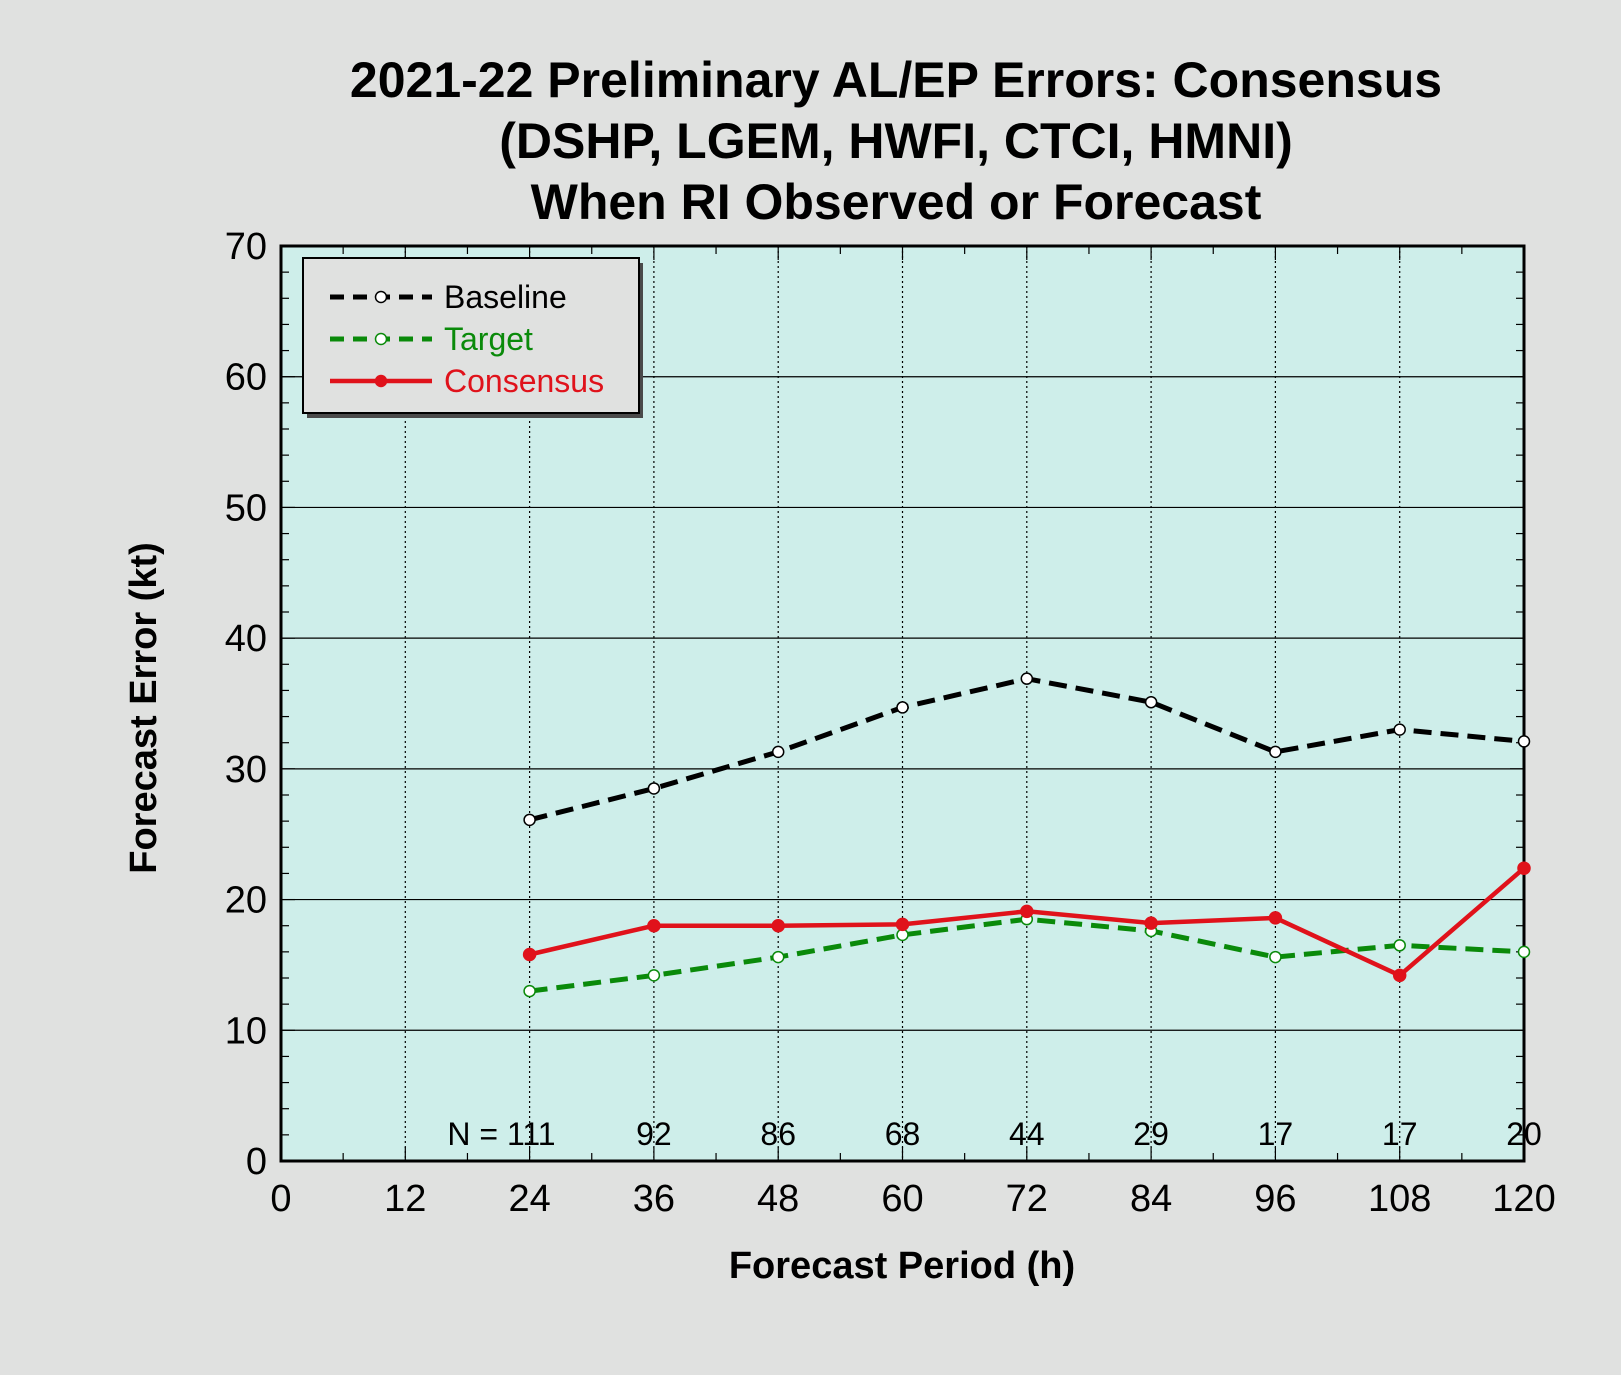 This screenshot has height=1375, width=1621. Describe the element at coordinates (246, 901) in the screenshot. I see `y-tick-label: 20` at that location.